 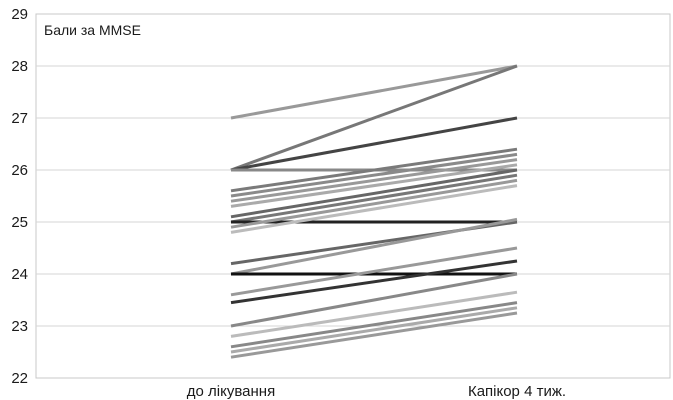 I want to click on x-tick-labels: до лікування Капікор 4 тиж., so click(x=376, y=391).